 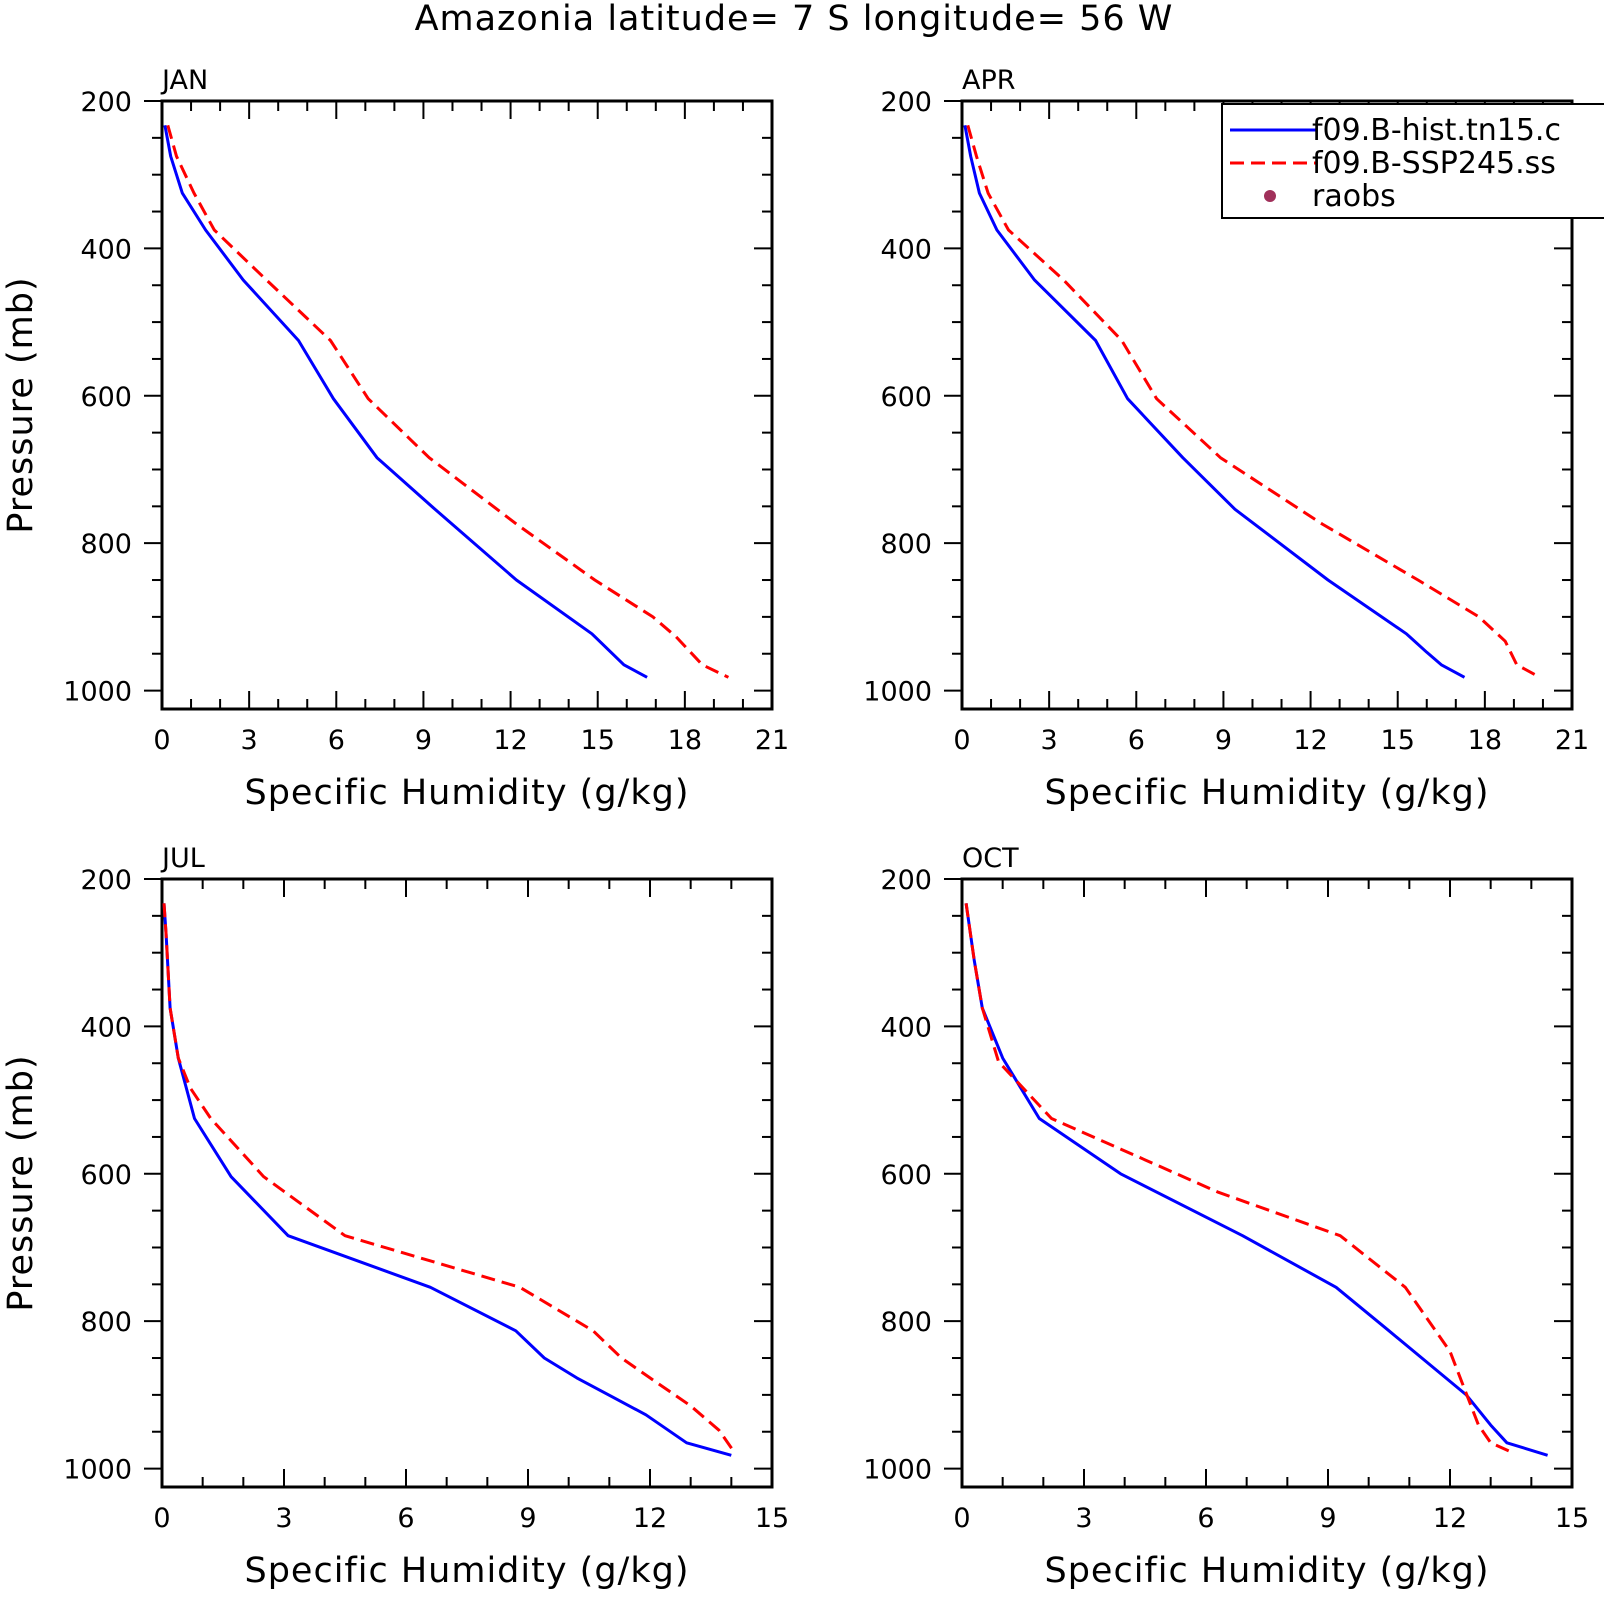 What do you see at coordinates (1572, 1518) in the screenshot?
I see `x-tick-label-oct: 15` at bounding box center [1572, 1518].